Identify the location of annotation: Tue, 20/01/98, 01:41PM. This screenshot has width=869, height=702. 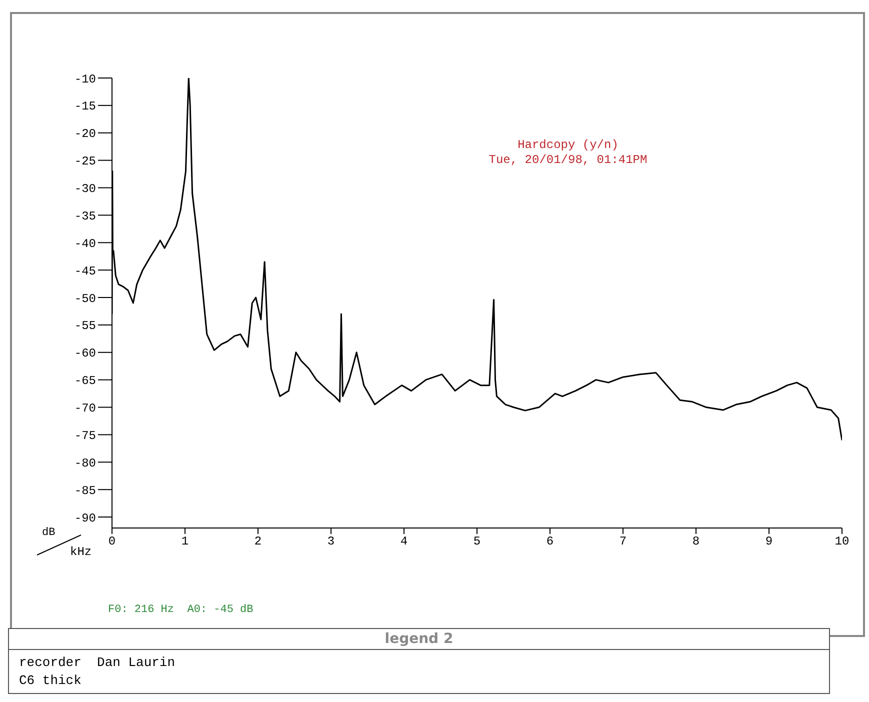
(568, 160).